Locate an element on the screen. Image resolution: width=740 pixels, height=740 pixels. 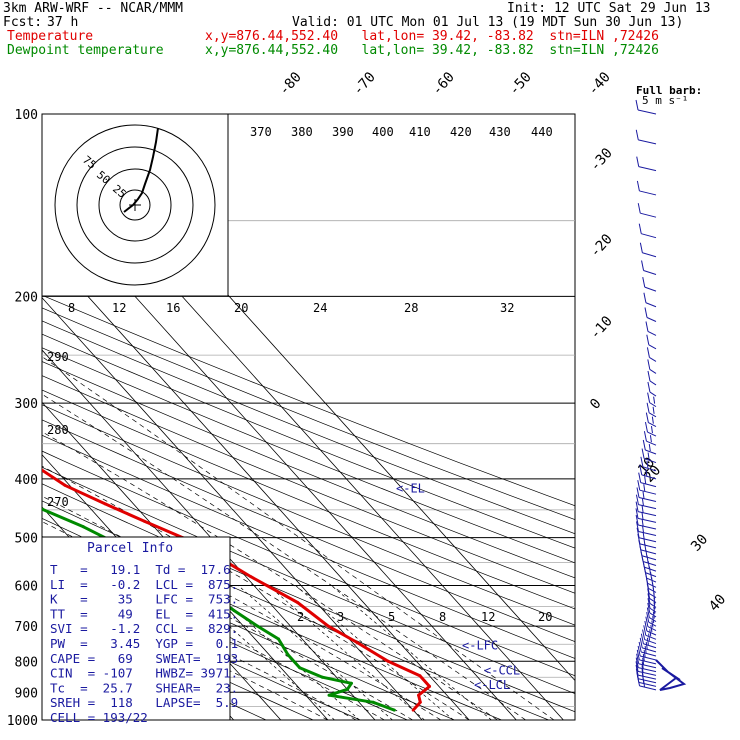
parcel-info-row: K = 35 LFC = 753. is located at coordinates (144, 599).